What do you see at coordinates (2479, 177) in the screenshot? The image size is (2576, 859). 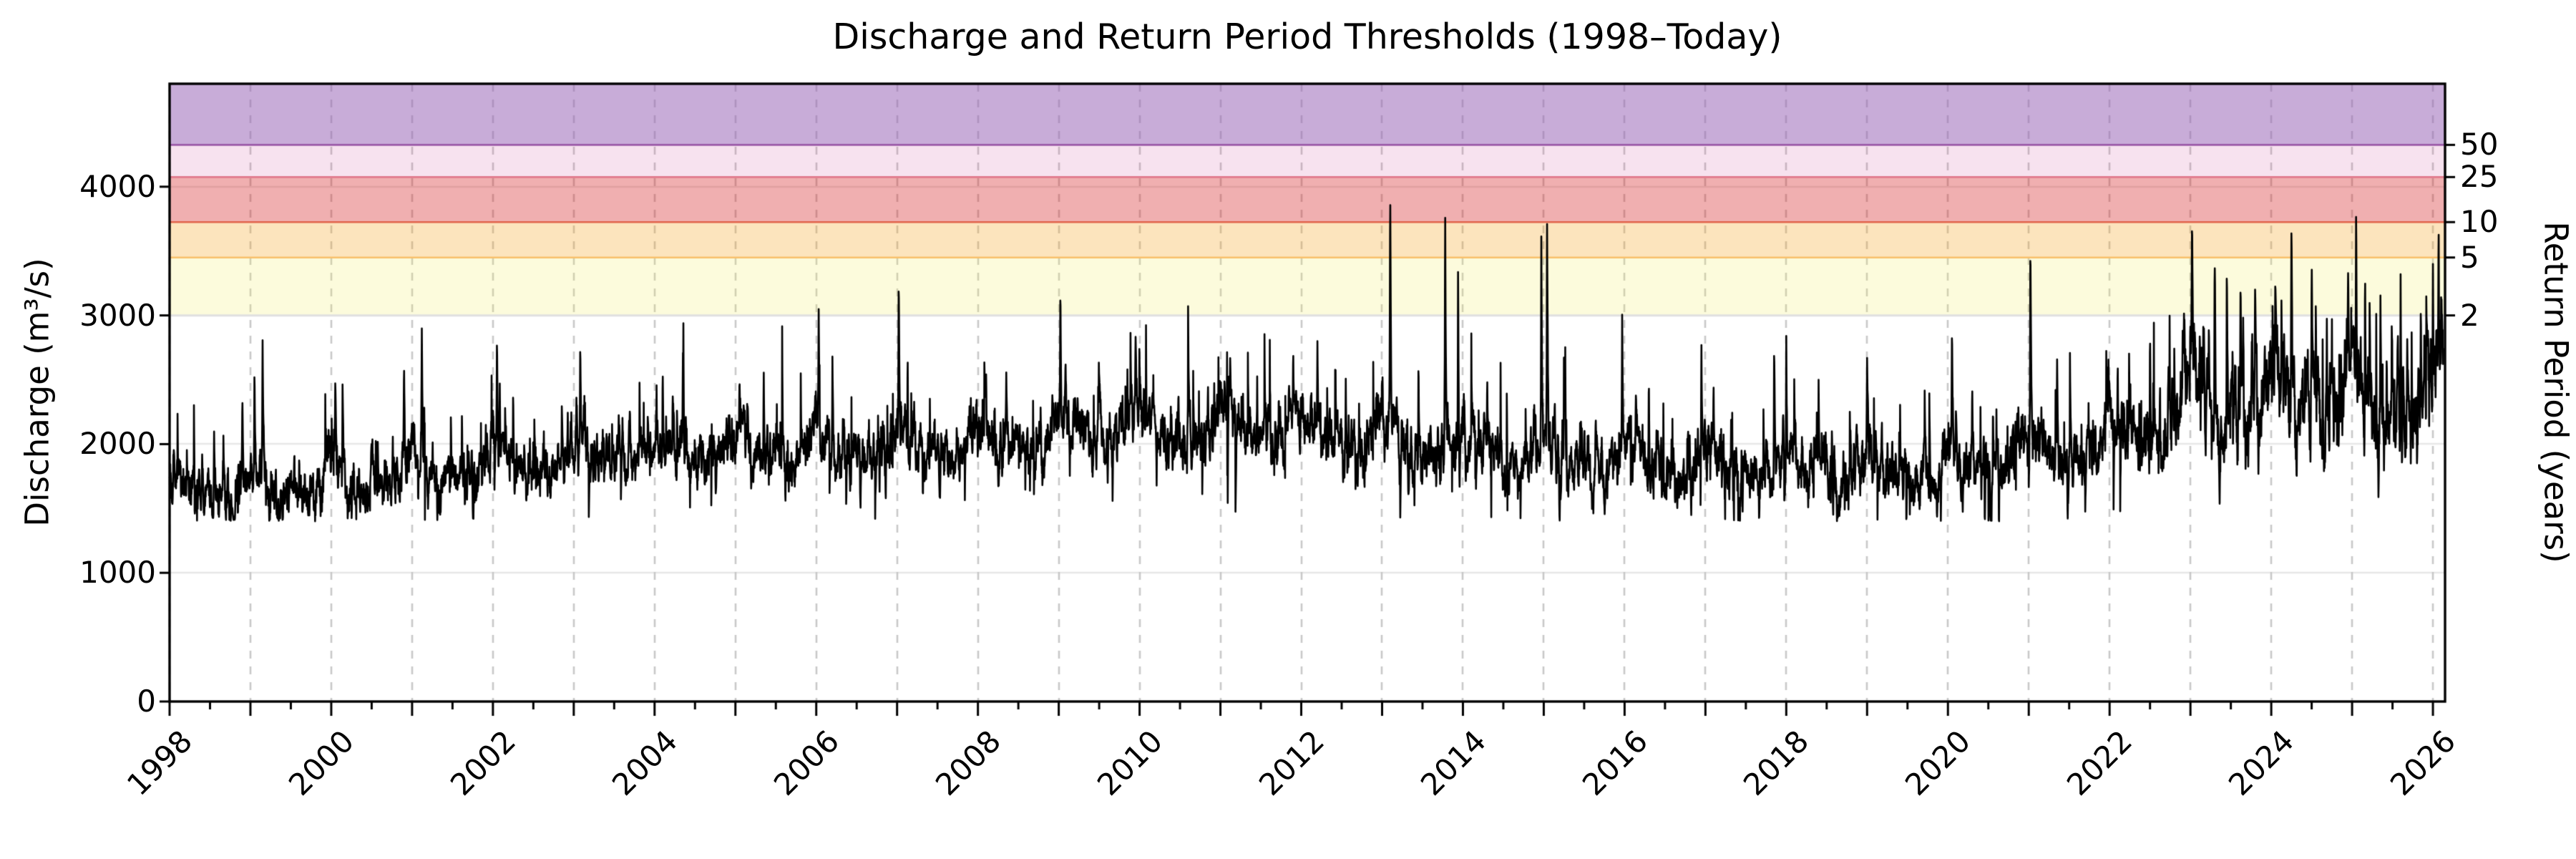 I see `return-period-tick-label: 25` at bounding box center [2479, 177].